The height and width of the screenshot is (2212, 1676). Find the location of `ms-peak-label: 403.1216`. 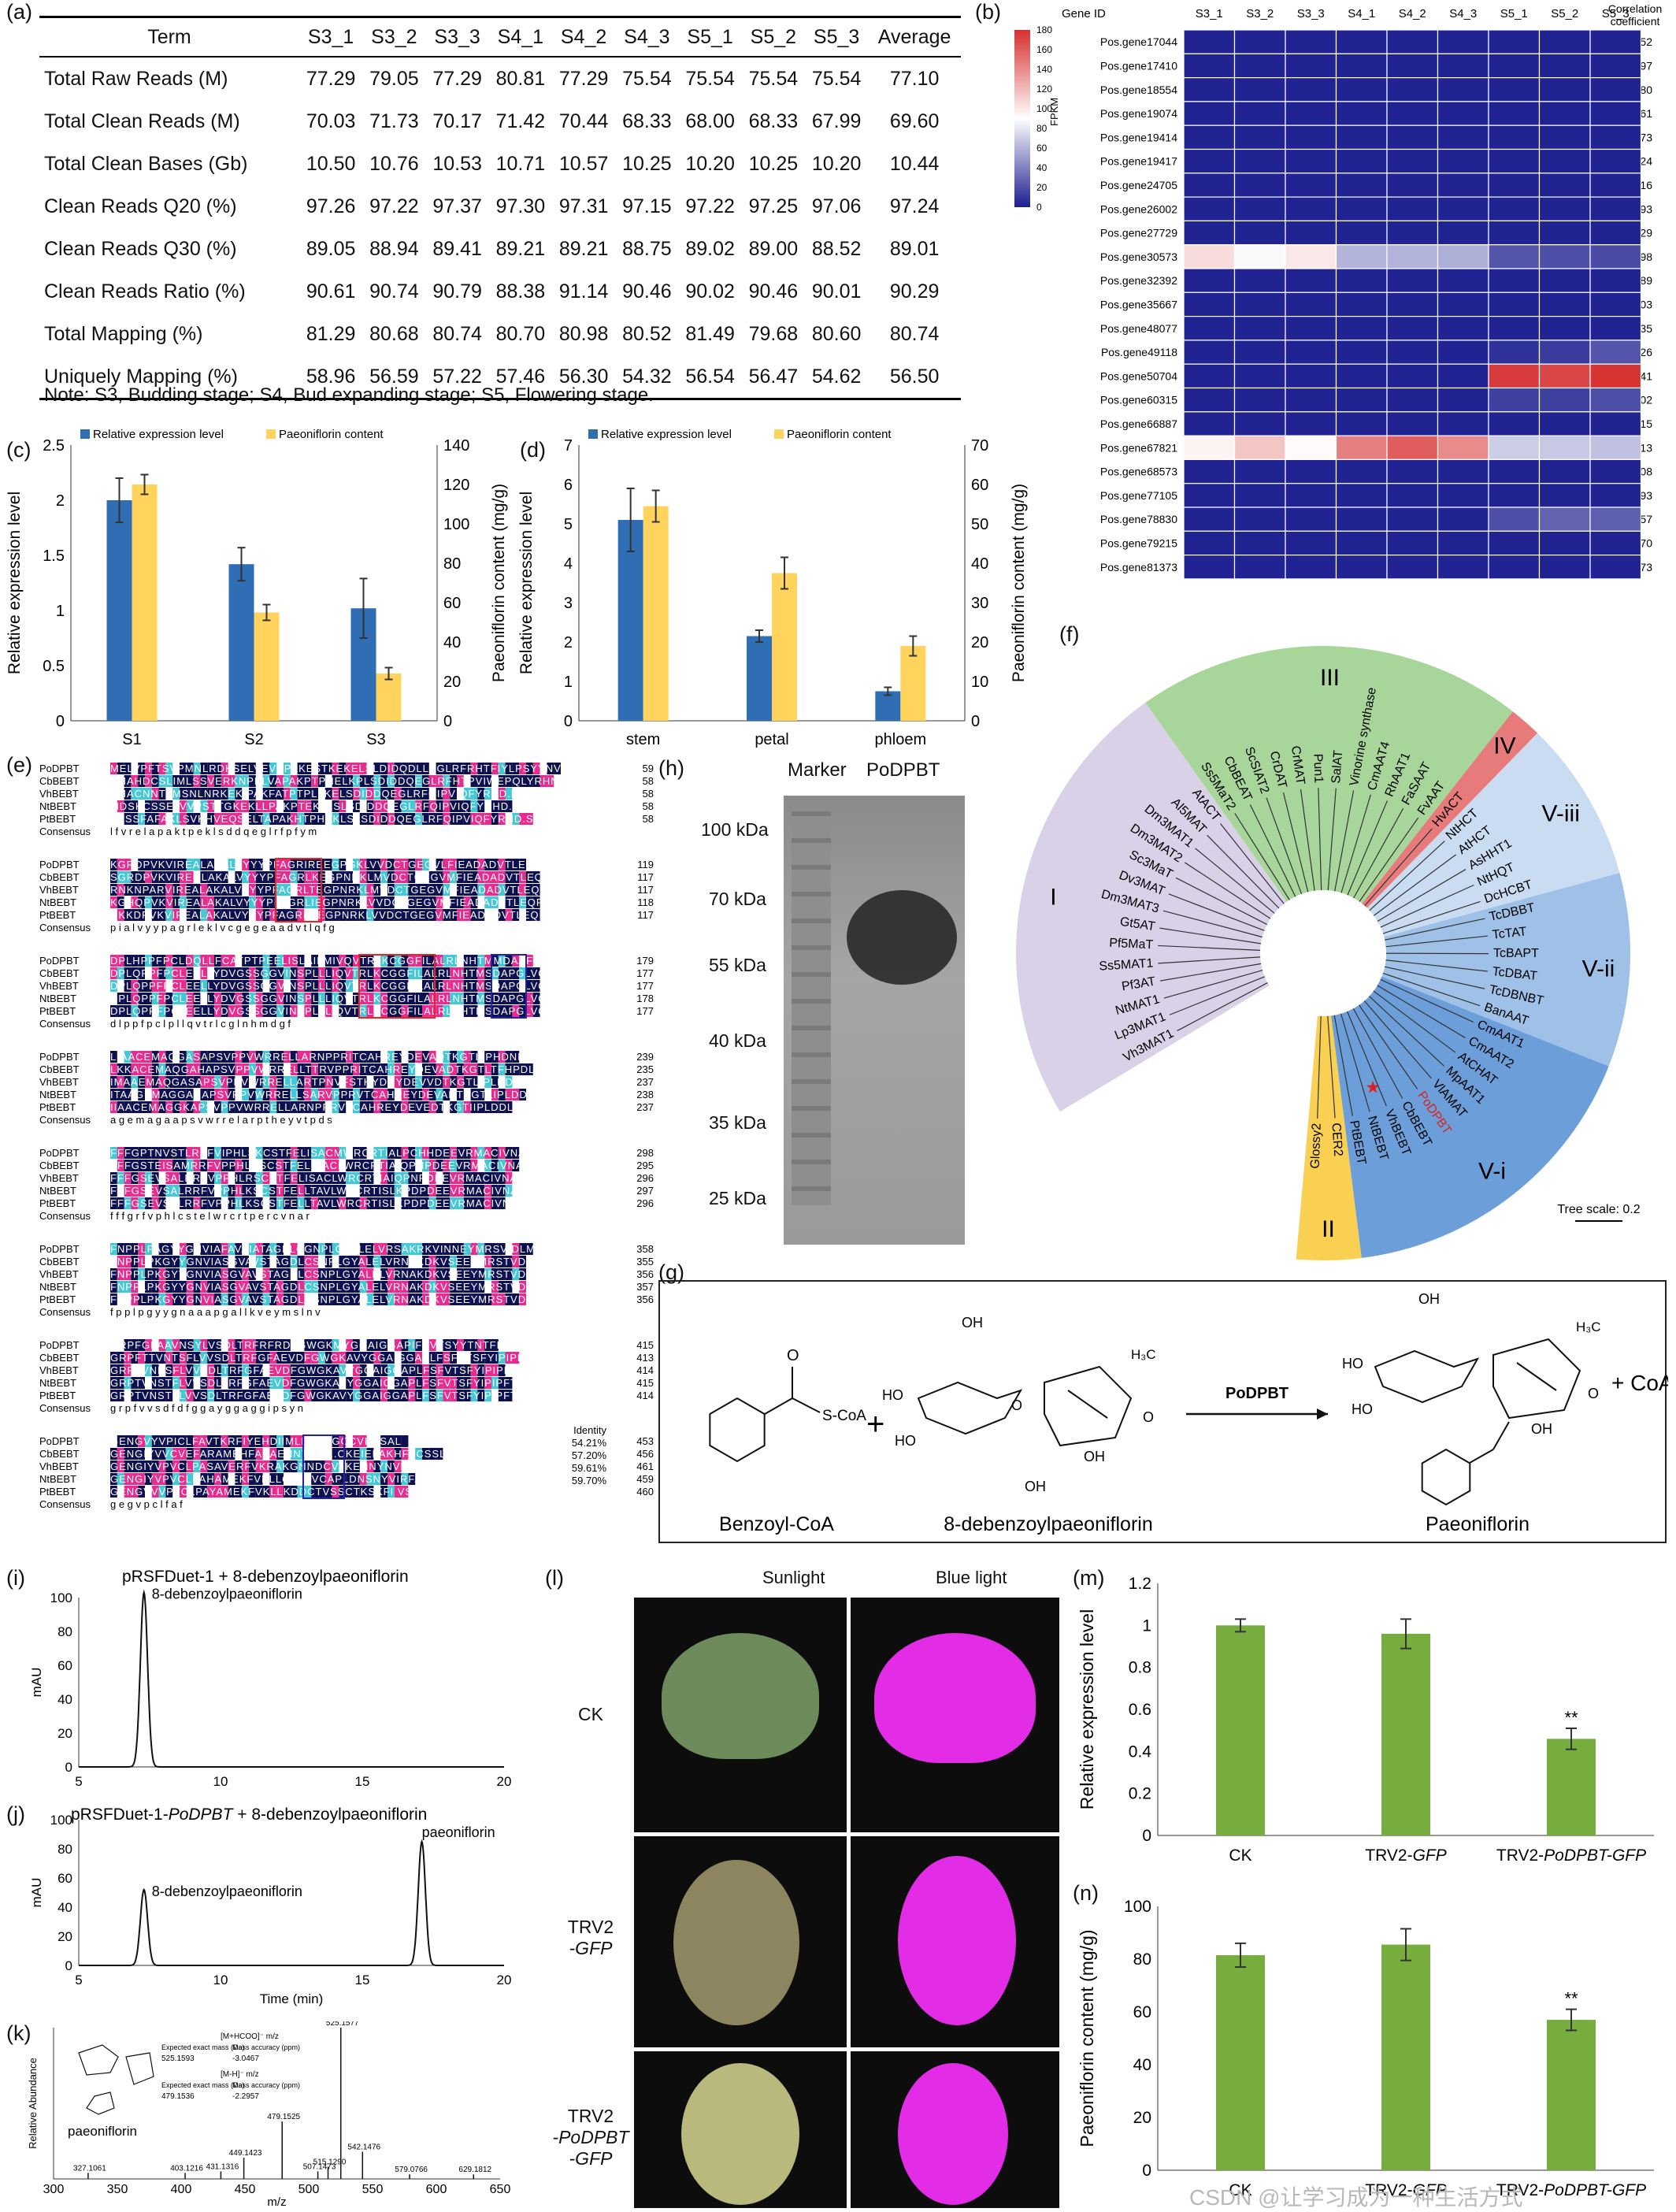

ms-peak-label: 403.1216 is located at coordinates (186, 2168).